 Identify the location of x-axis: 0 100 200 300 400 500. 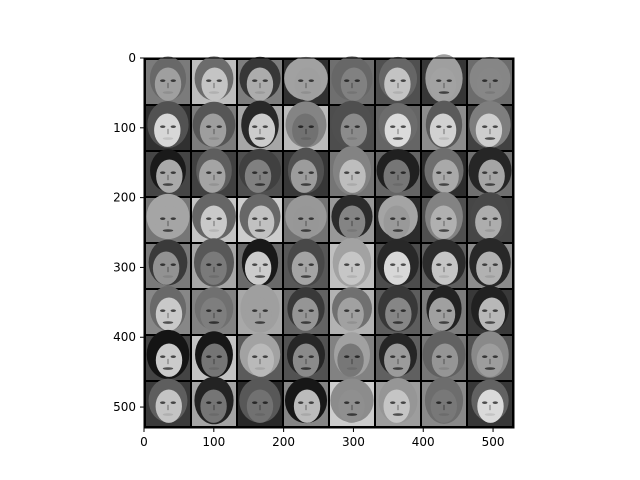
(322, 438).